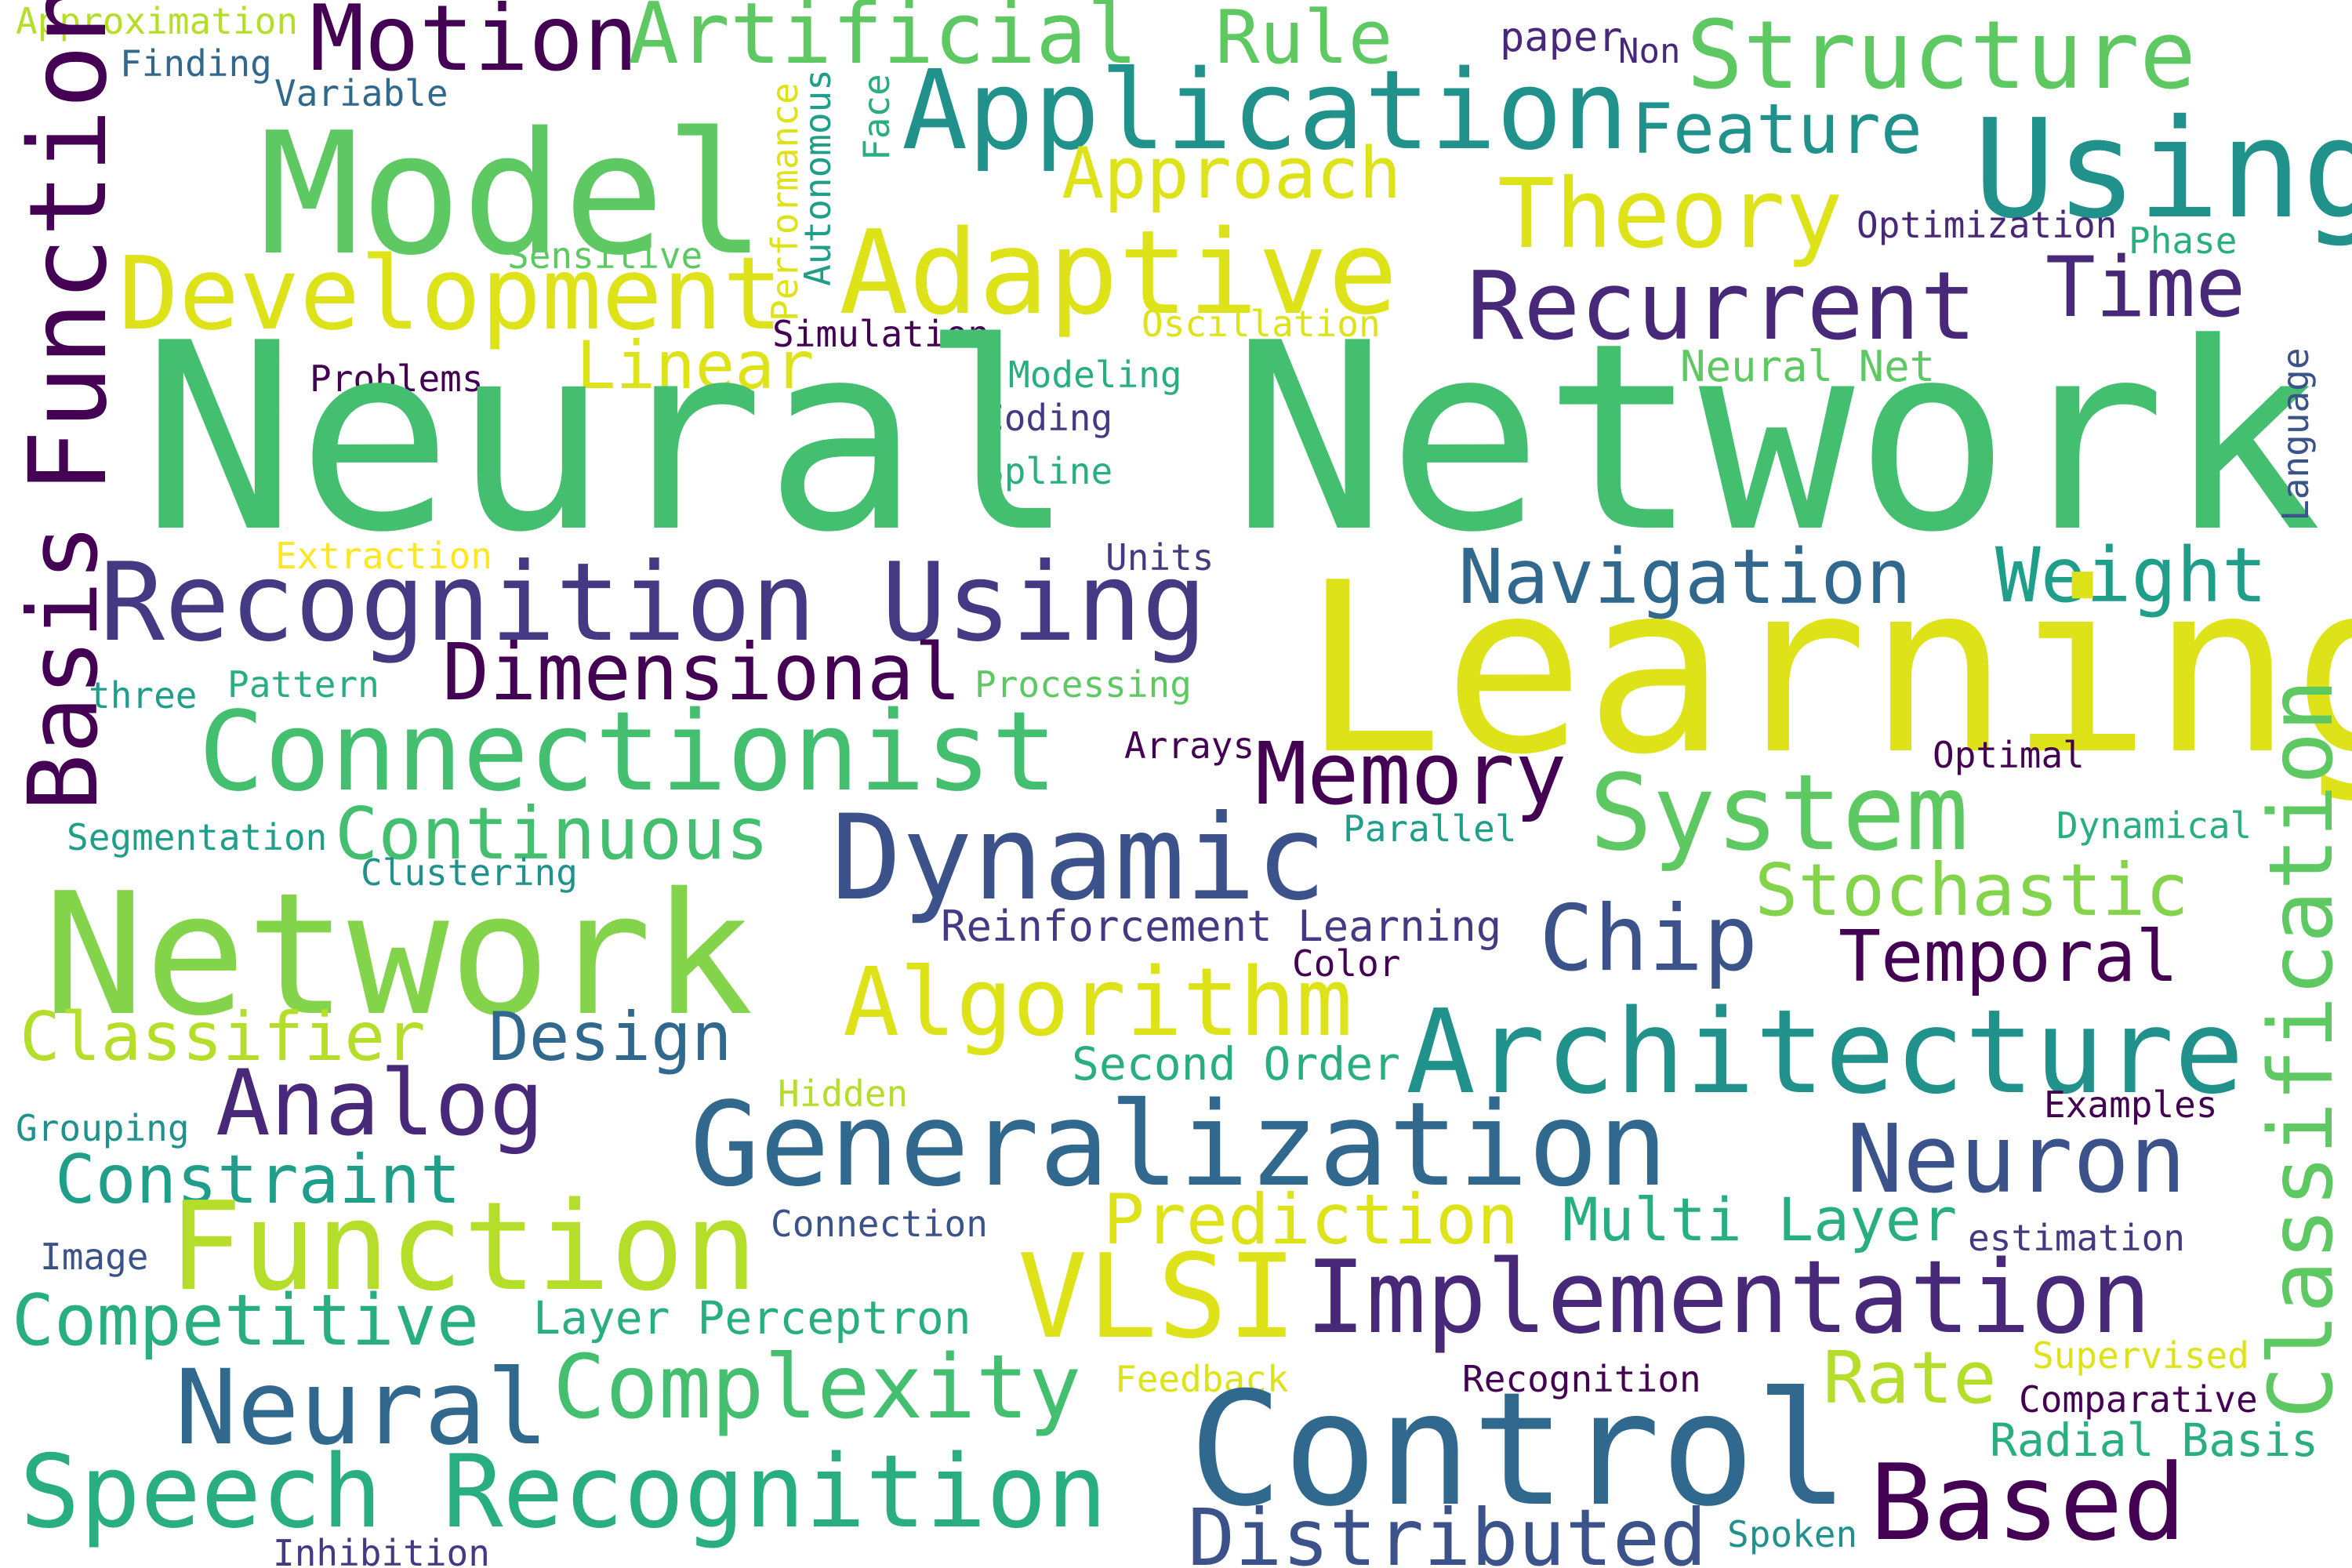 The height and width of the screenshot is (1568, 2352). I want to click on word: Constraint, so click(258, 1180).